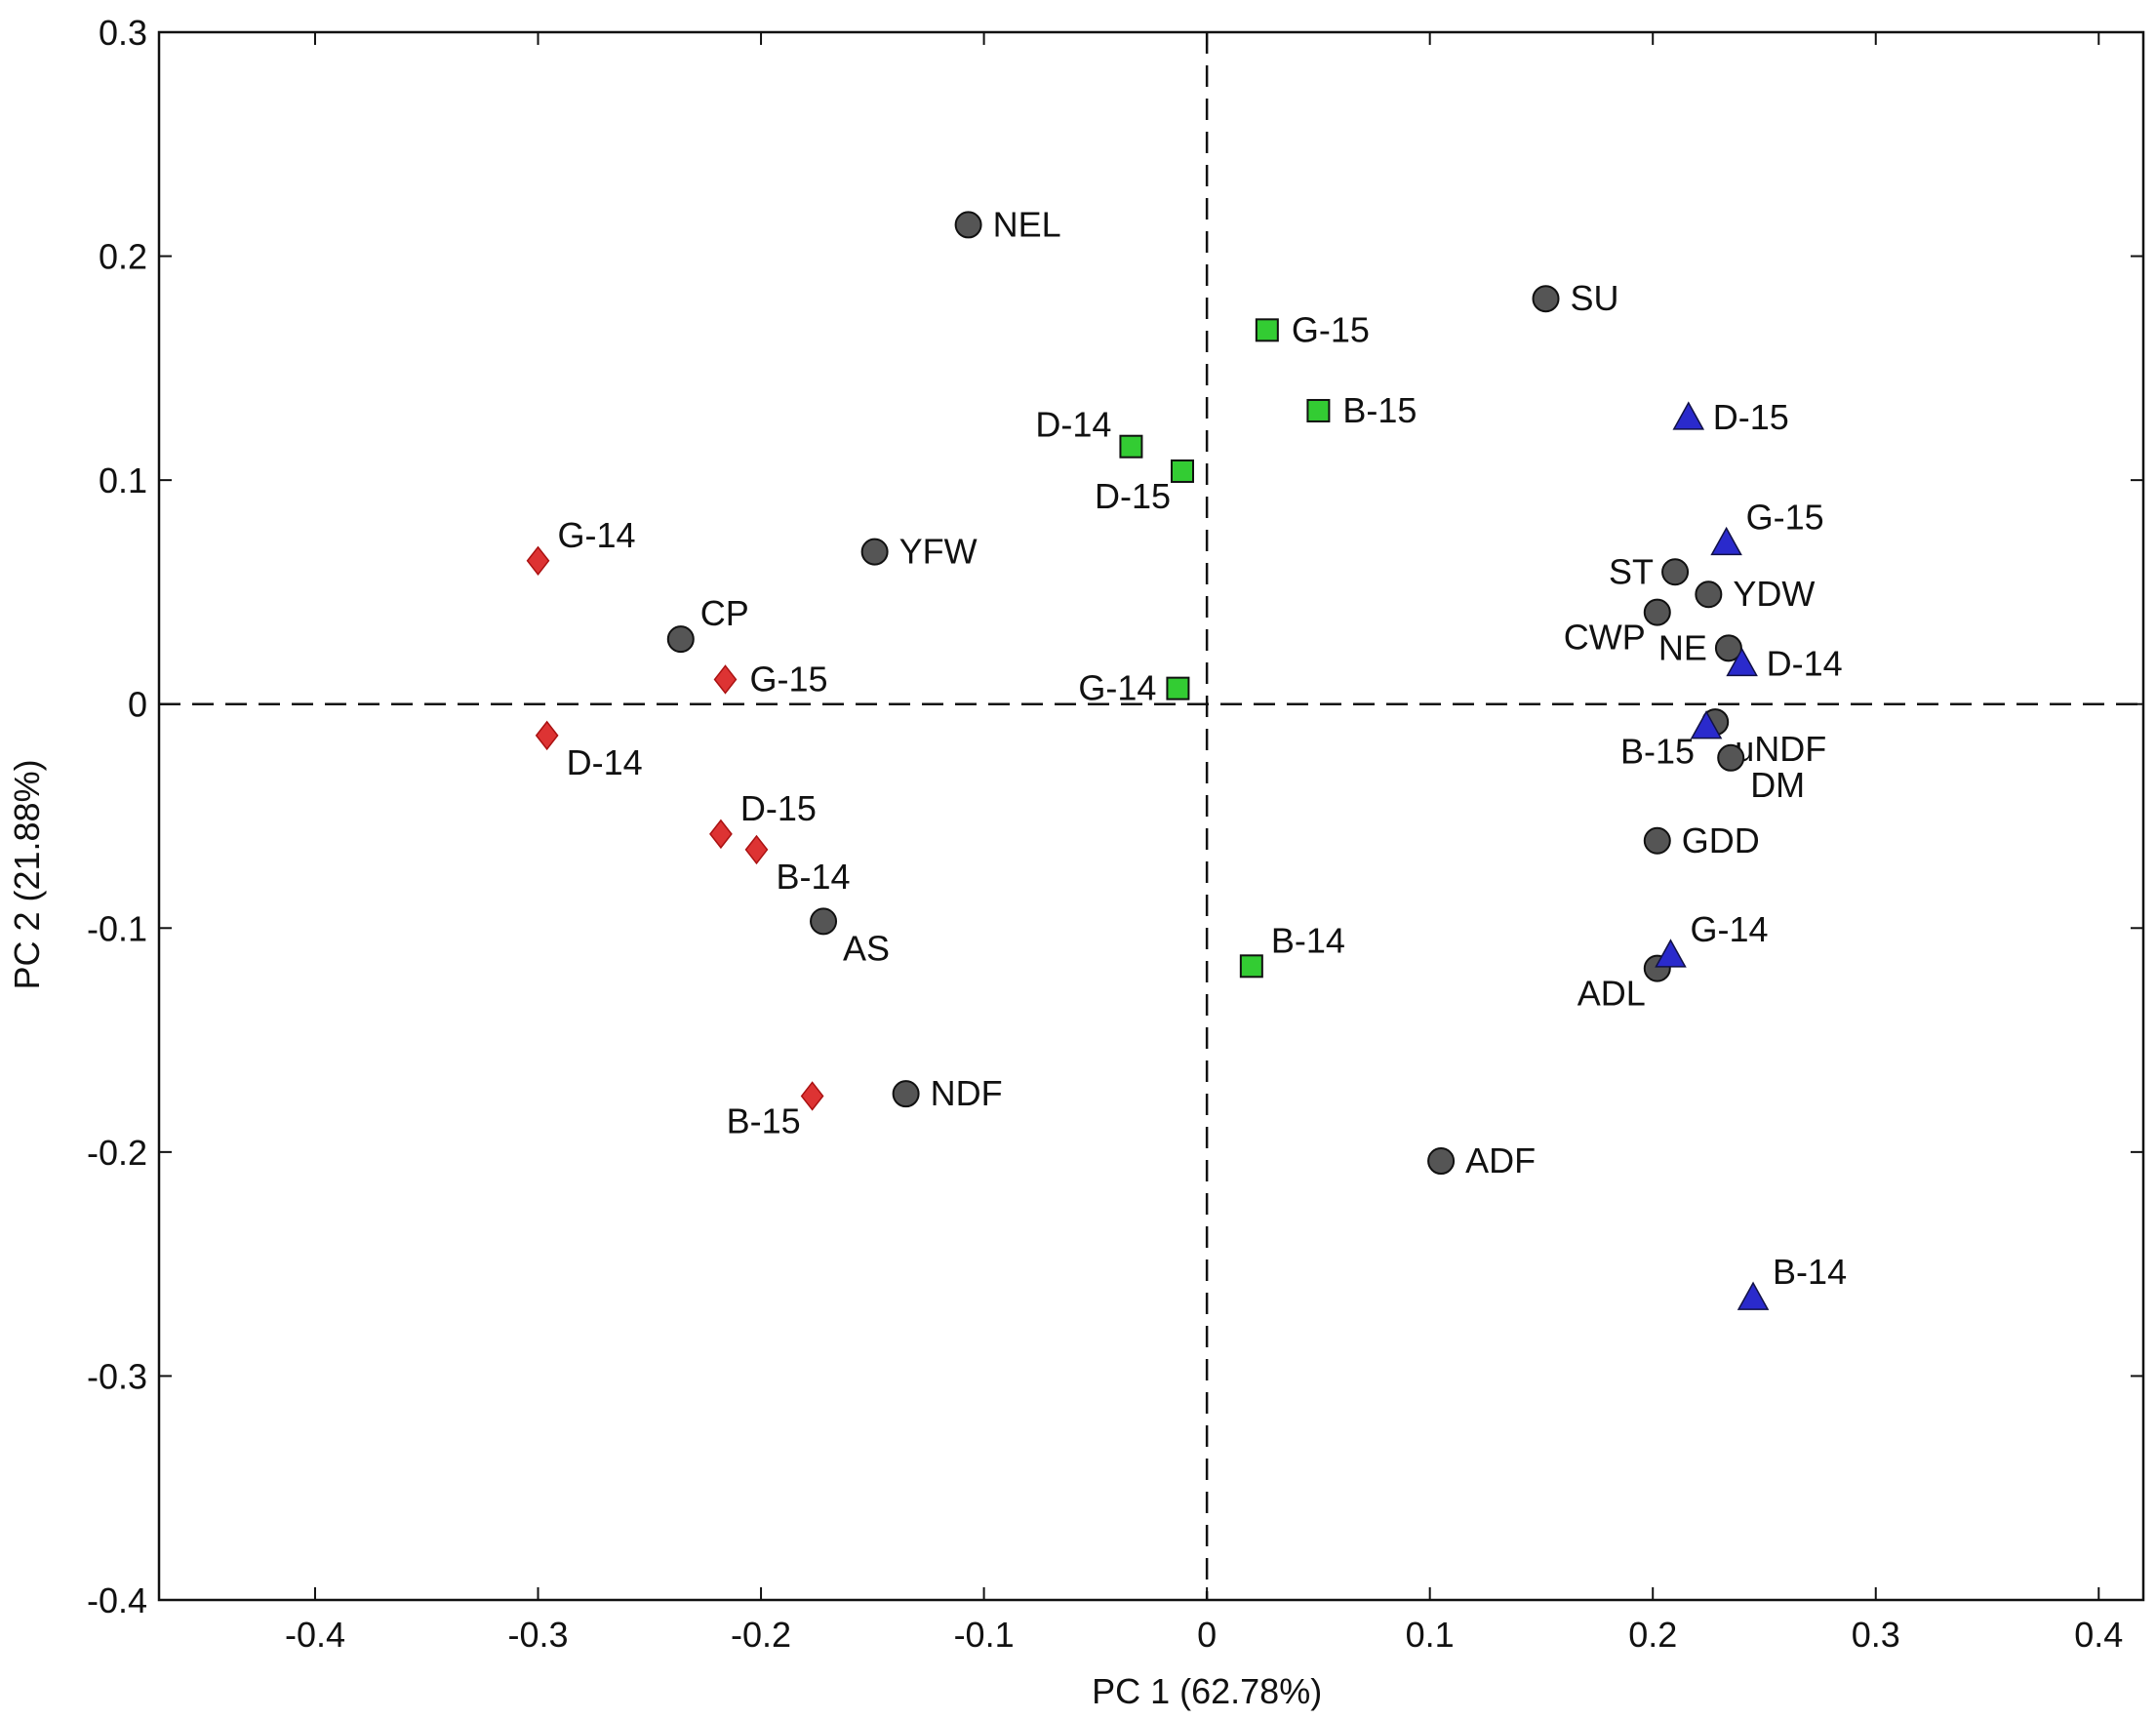  Describe the element at coordinates (967, 1093) in the screenshot. I see `point-label: NDF` at that location.